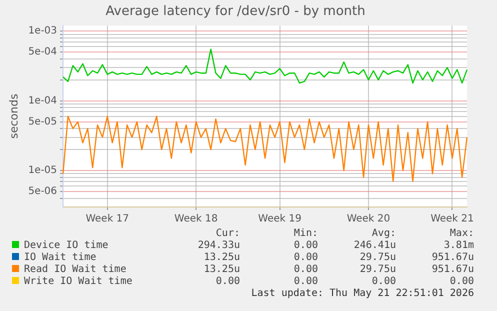 The image size is (497, 311). Describe the element at coordinates (461, 234) in the screenshot. I see `text: Max:` at that location.